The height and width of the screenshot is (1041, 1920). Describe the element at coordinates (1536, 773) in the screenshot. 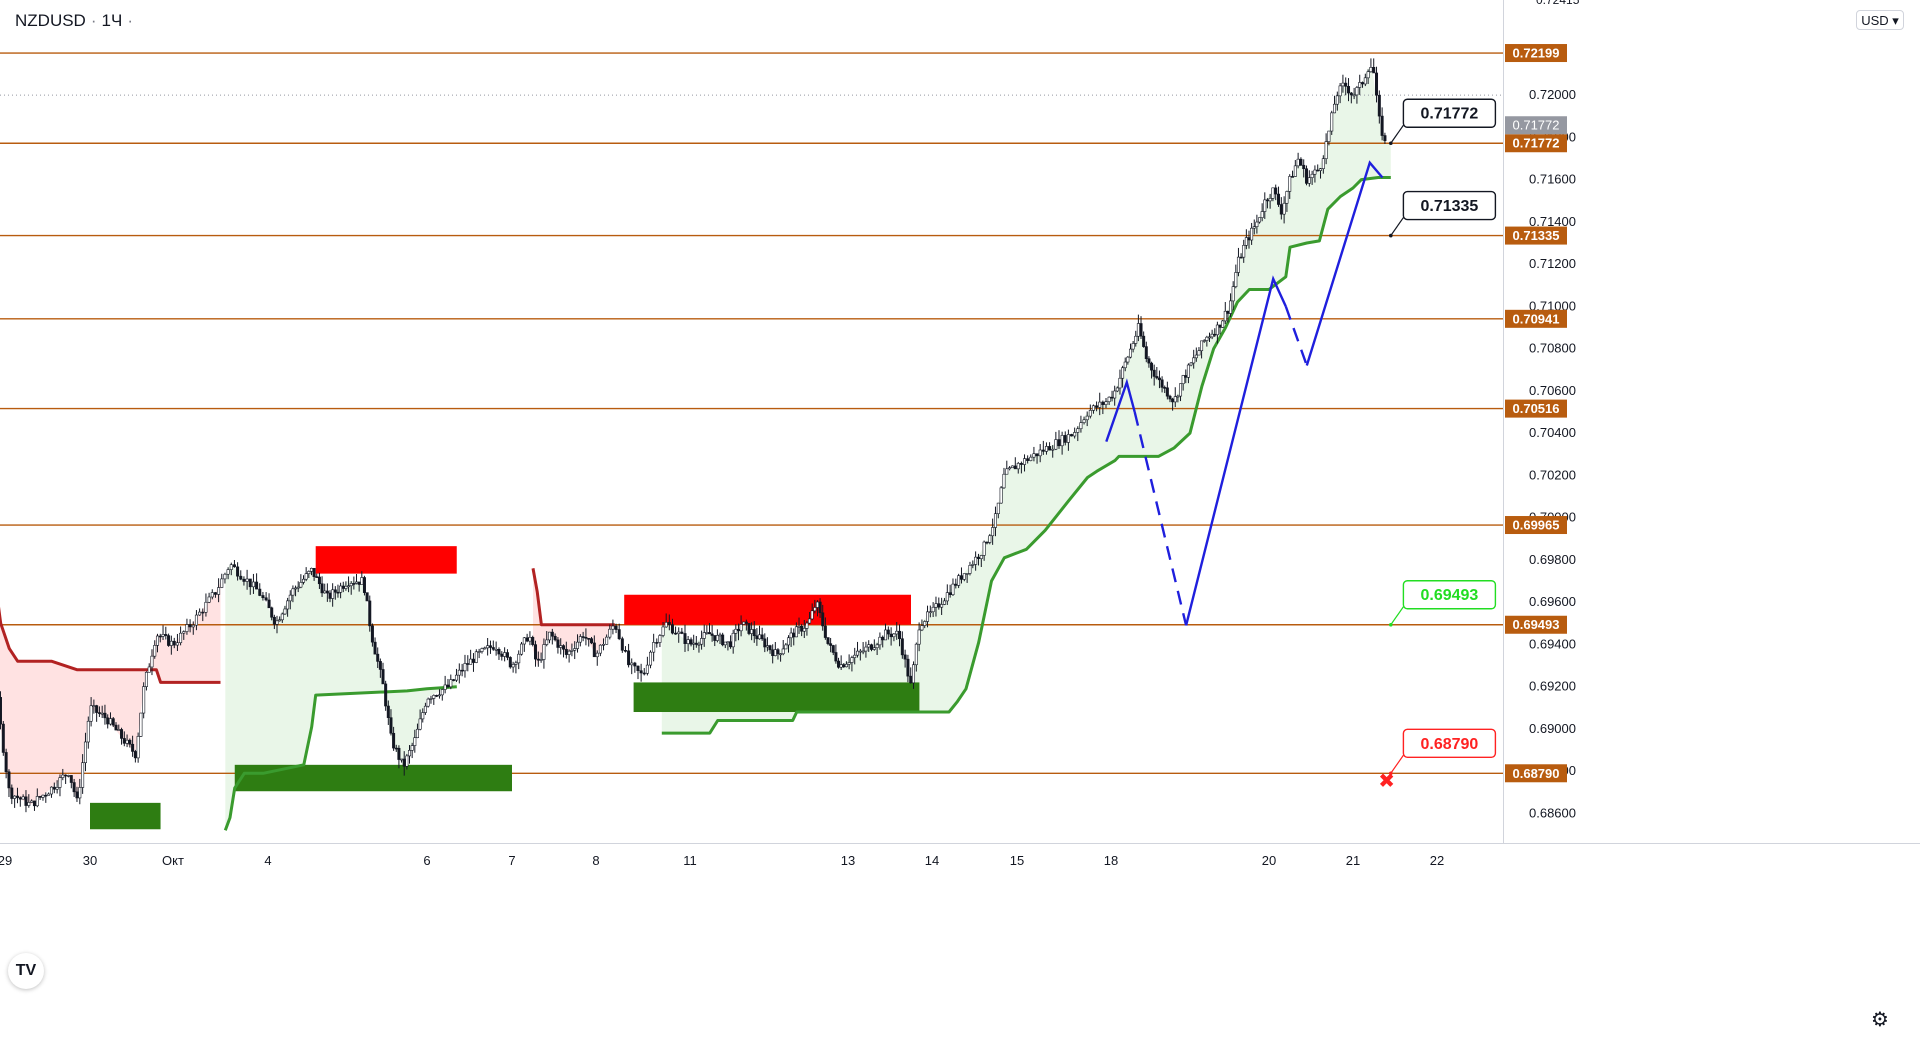

I see `level-tag` at that location.